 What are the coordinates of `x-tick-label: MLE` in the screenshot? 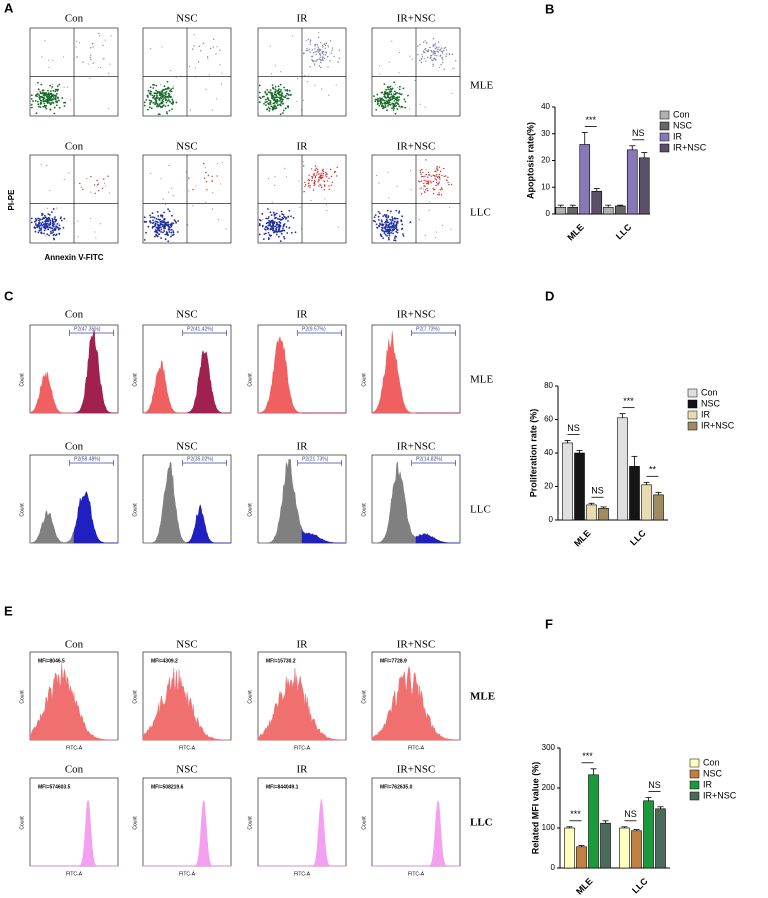 It's located at (575, 232).